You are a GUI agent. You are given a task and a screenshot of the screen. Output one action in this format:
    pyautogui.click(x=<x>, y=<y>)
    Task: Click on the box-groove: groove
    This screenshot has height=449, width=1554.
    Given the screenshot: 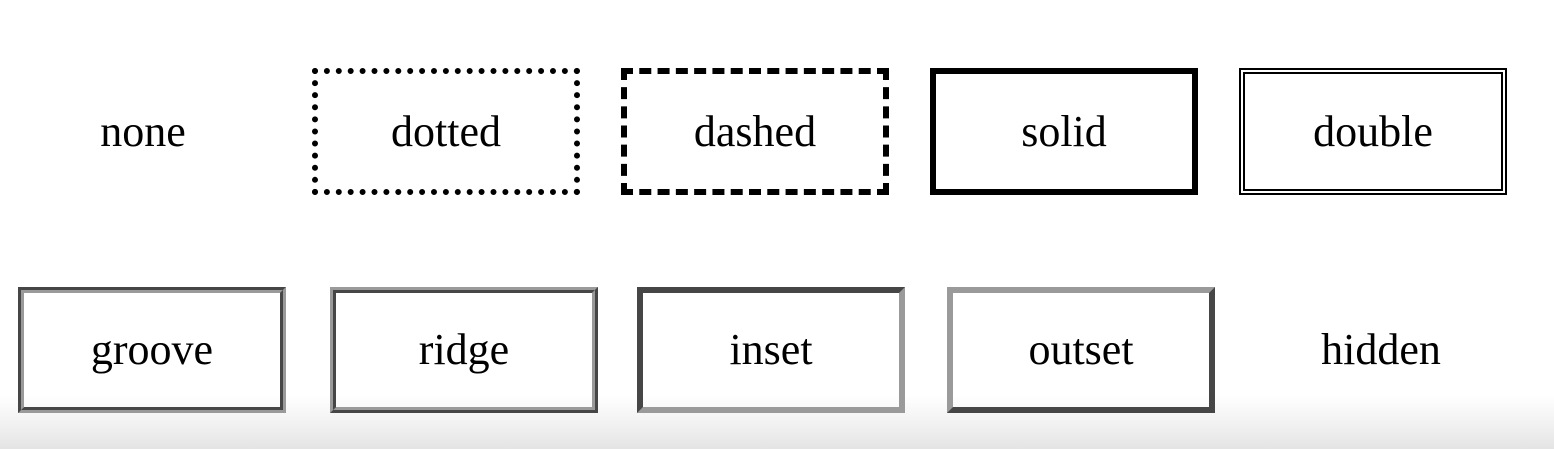 What is the action you would take?
    pyautogui.click(x=152, y=350)
    